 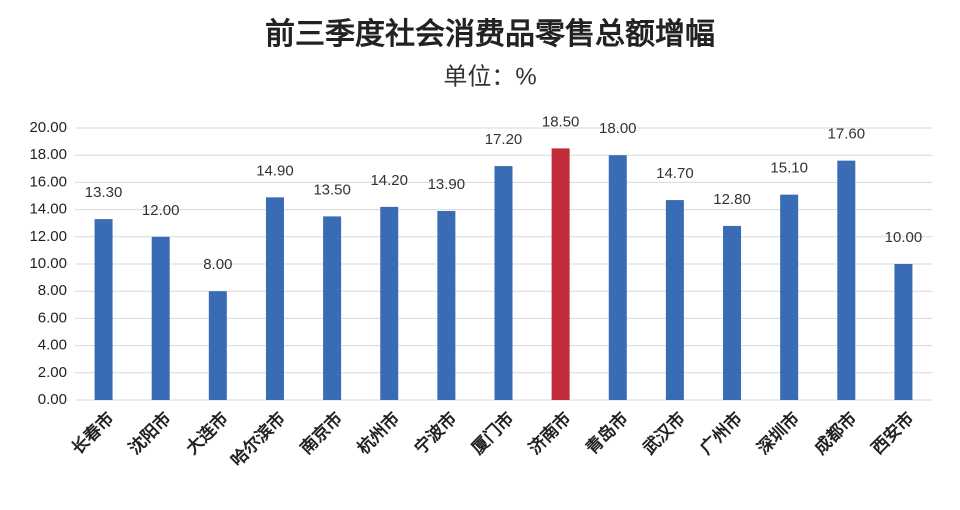 What do you see at coordinates (48, 263) in the screenshot?
I see `y-tick-label: 10.00` at bounding box center [48, 263].